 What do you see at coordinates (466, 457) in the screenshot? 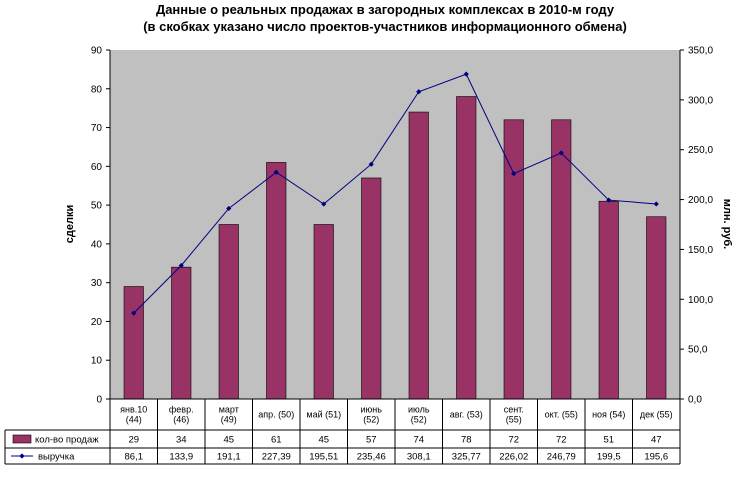
I see `line-value-cell: 325,77` at bounding box center [466, 457].